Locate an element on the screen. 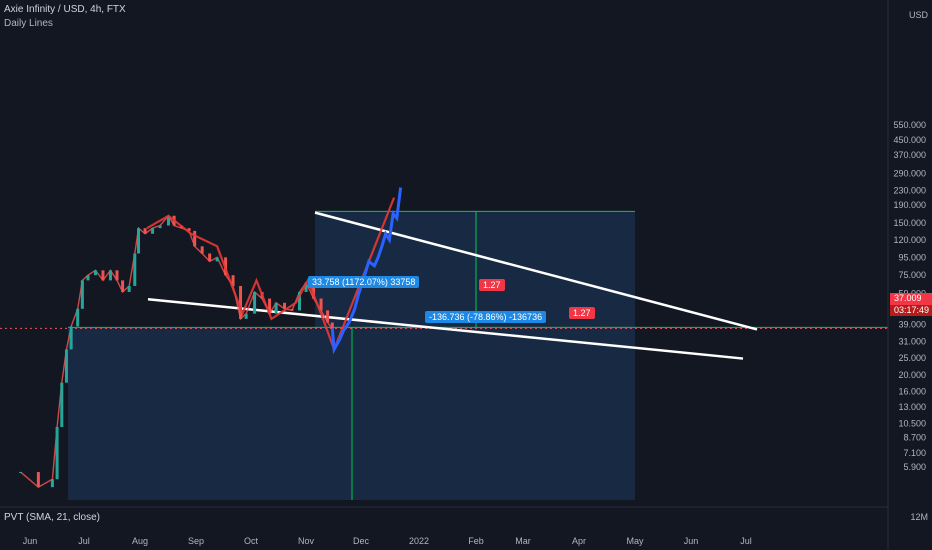 The height and width of the screenshot is (550, 932). y-tick-label: 450.000 is located at coordinates (909, 140).